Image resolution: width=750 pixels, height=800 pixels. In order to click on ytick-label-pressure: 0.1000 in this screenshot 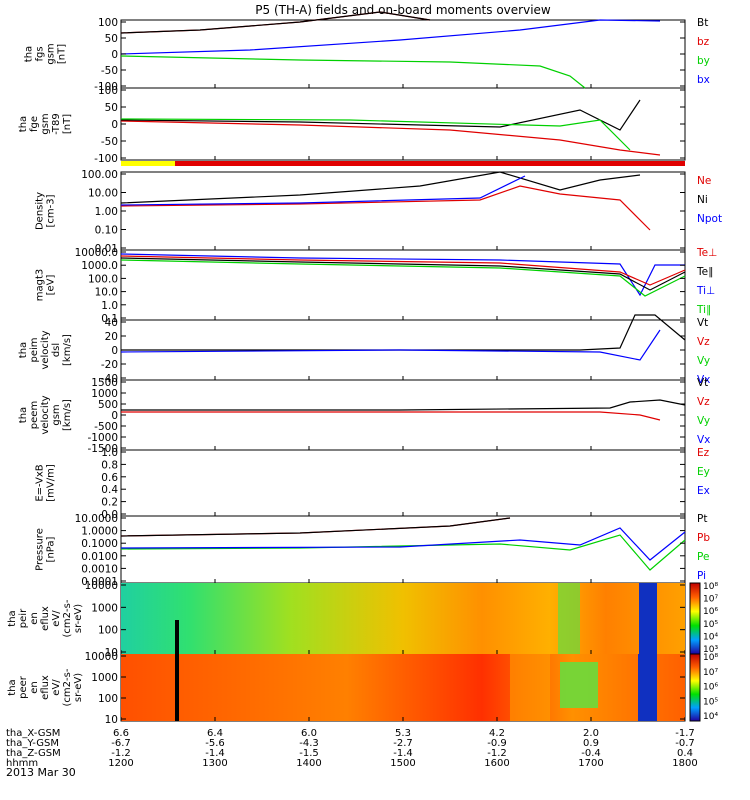, I will do `click(99, 544)`.